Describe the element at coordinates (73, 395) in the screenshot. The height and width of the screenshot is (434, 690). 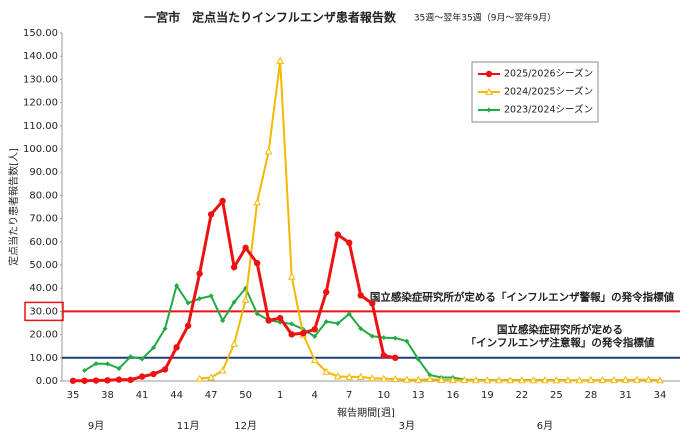
I see `x-tick-label: 35` at that location.